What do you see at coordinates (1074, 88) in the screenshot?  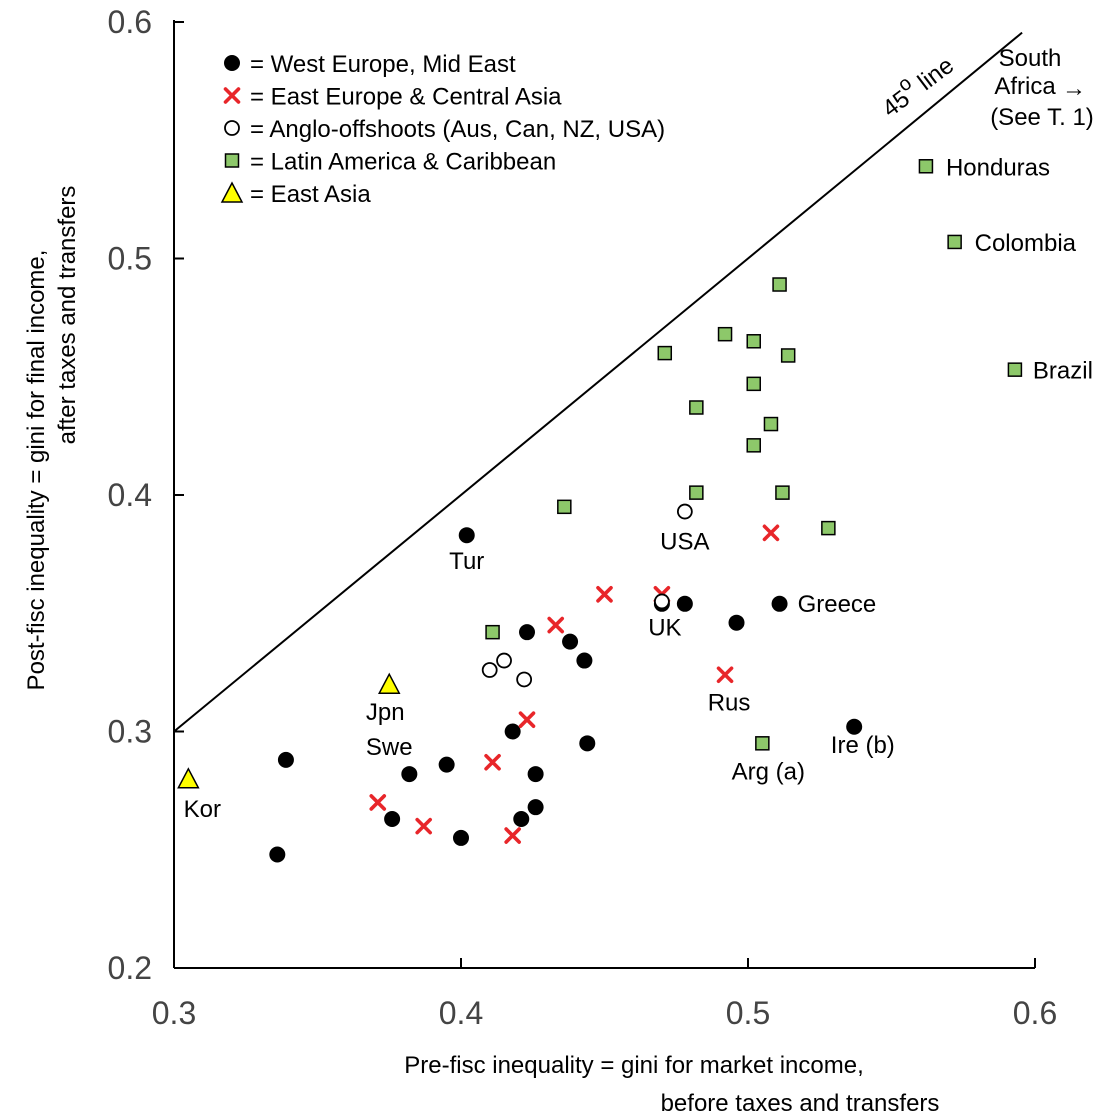 I see `arrow-icon: →` at bounding box center [1074, 88].